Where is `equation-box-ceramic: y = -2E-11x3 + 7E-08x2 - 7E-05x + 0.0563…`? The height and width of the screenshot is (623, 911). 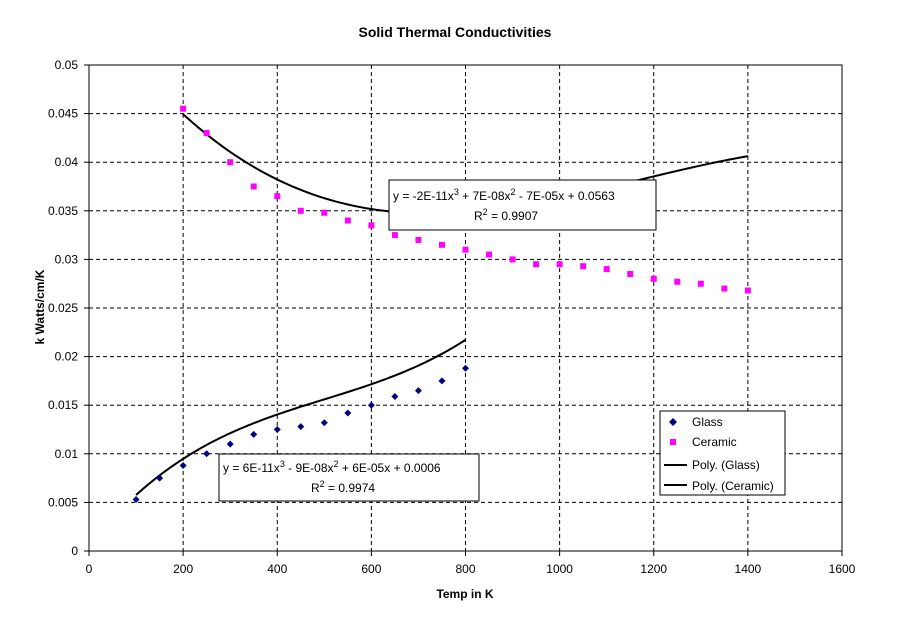 equation-box-ceramic: y = -2E-11x3 + 7E-08x2 - 7E-05x + 0.0563… is located at coordinates (522, 205).